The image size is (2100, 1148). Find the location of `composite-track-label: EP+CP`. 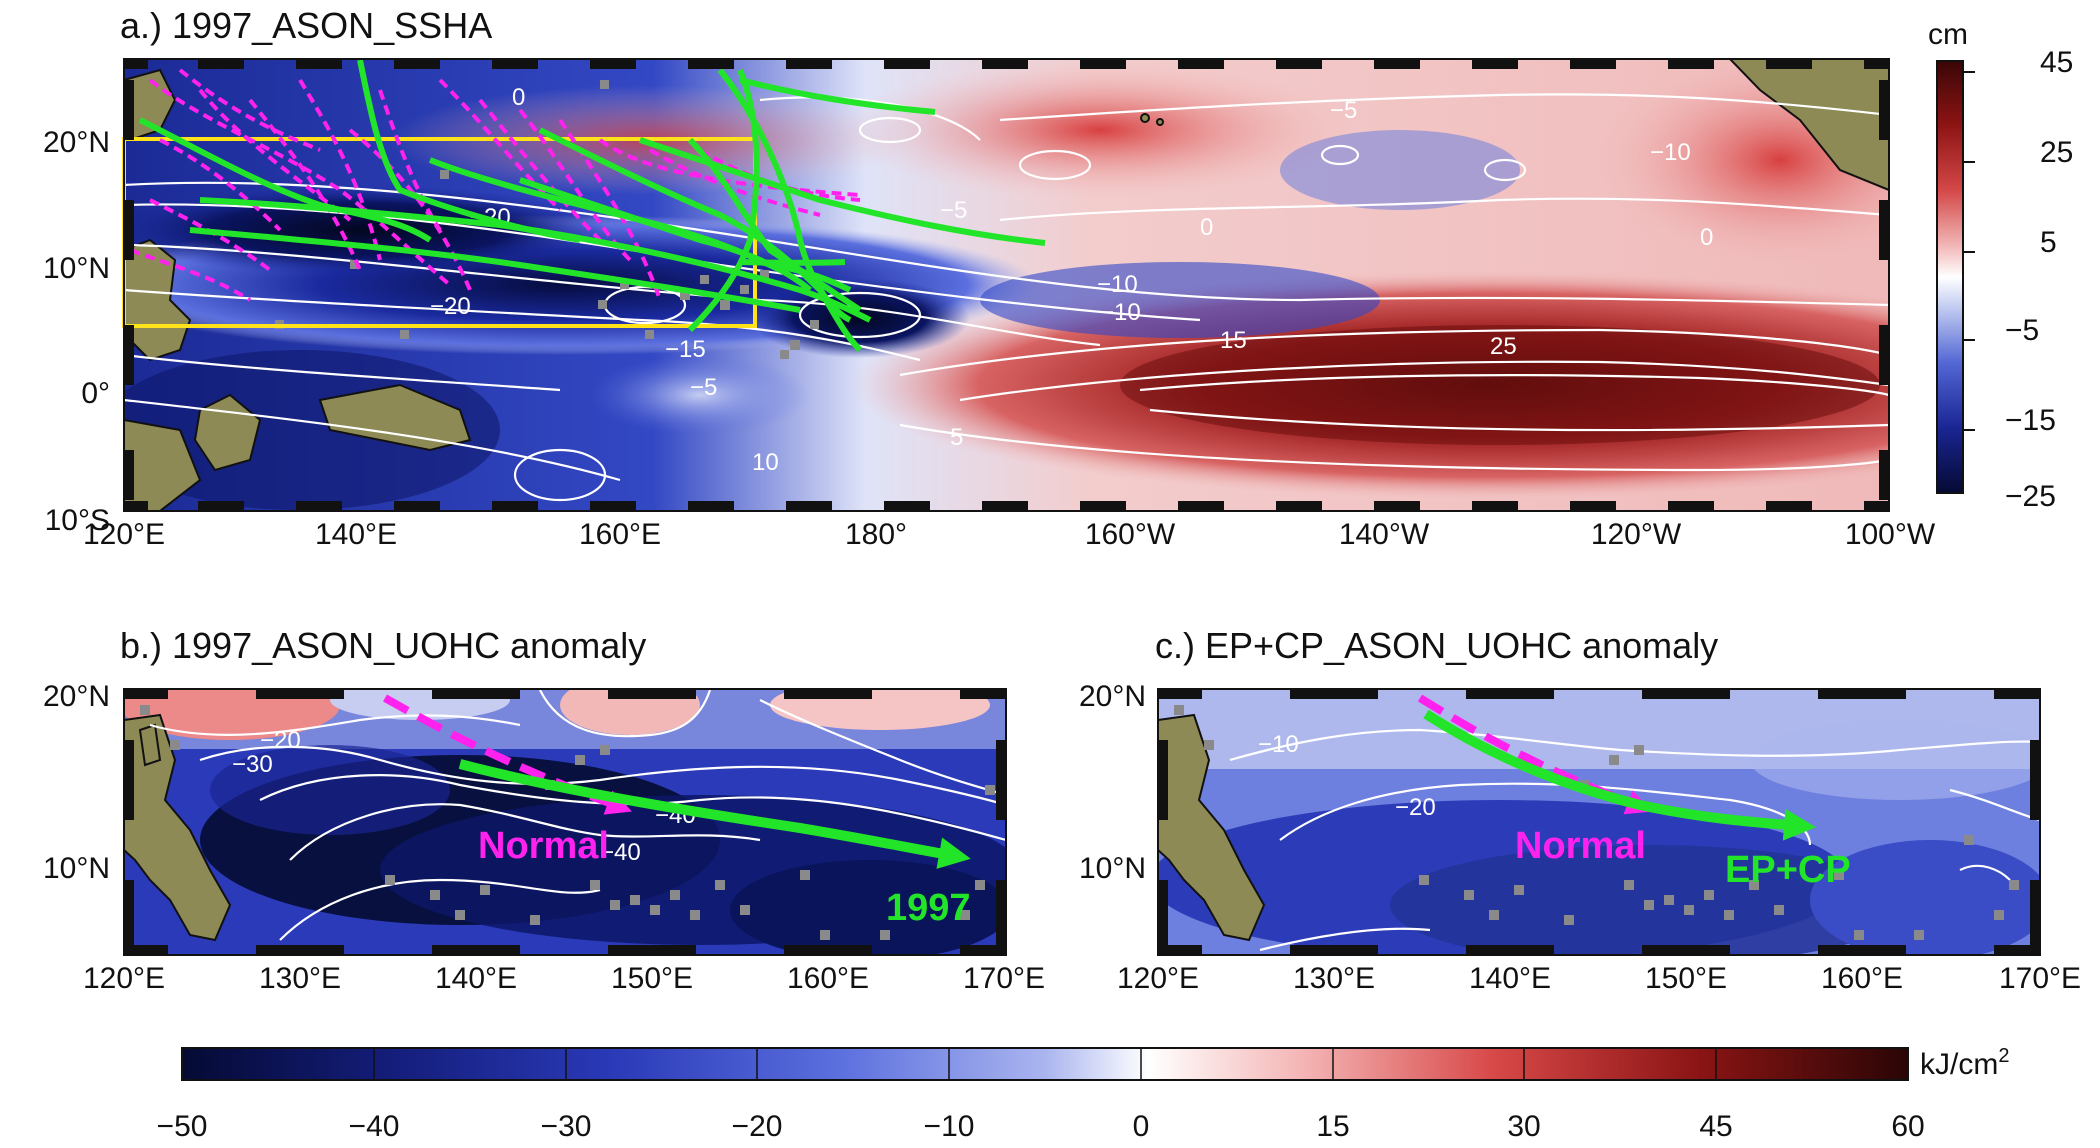

composite-track-label: EP+CP is located at coordinates (1788, 870).